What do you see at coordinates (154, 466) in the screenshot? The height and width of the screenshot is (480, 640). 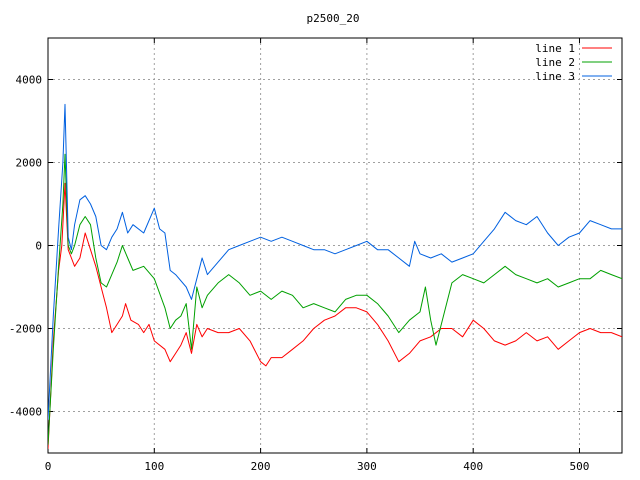 I see `x-tick-label: 100` at bounding box center [154, 466].